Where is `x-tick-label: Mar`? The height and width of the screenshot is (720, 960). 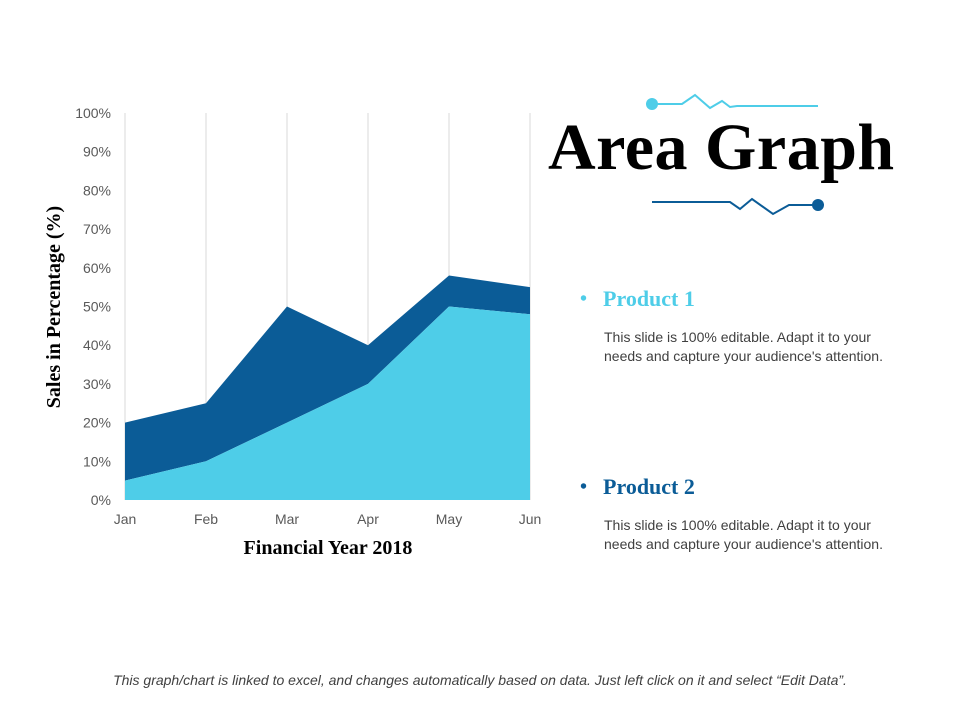
x-tick-label: Mar is located at coordinates (287, 519).